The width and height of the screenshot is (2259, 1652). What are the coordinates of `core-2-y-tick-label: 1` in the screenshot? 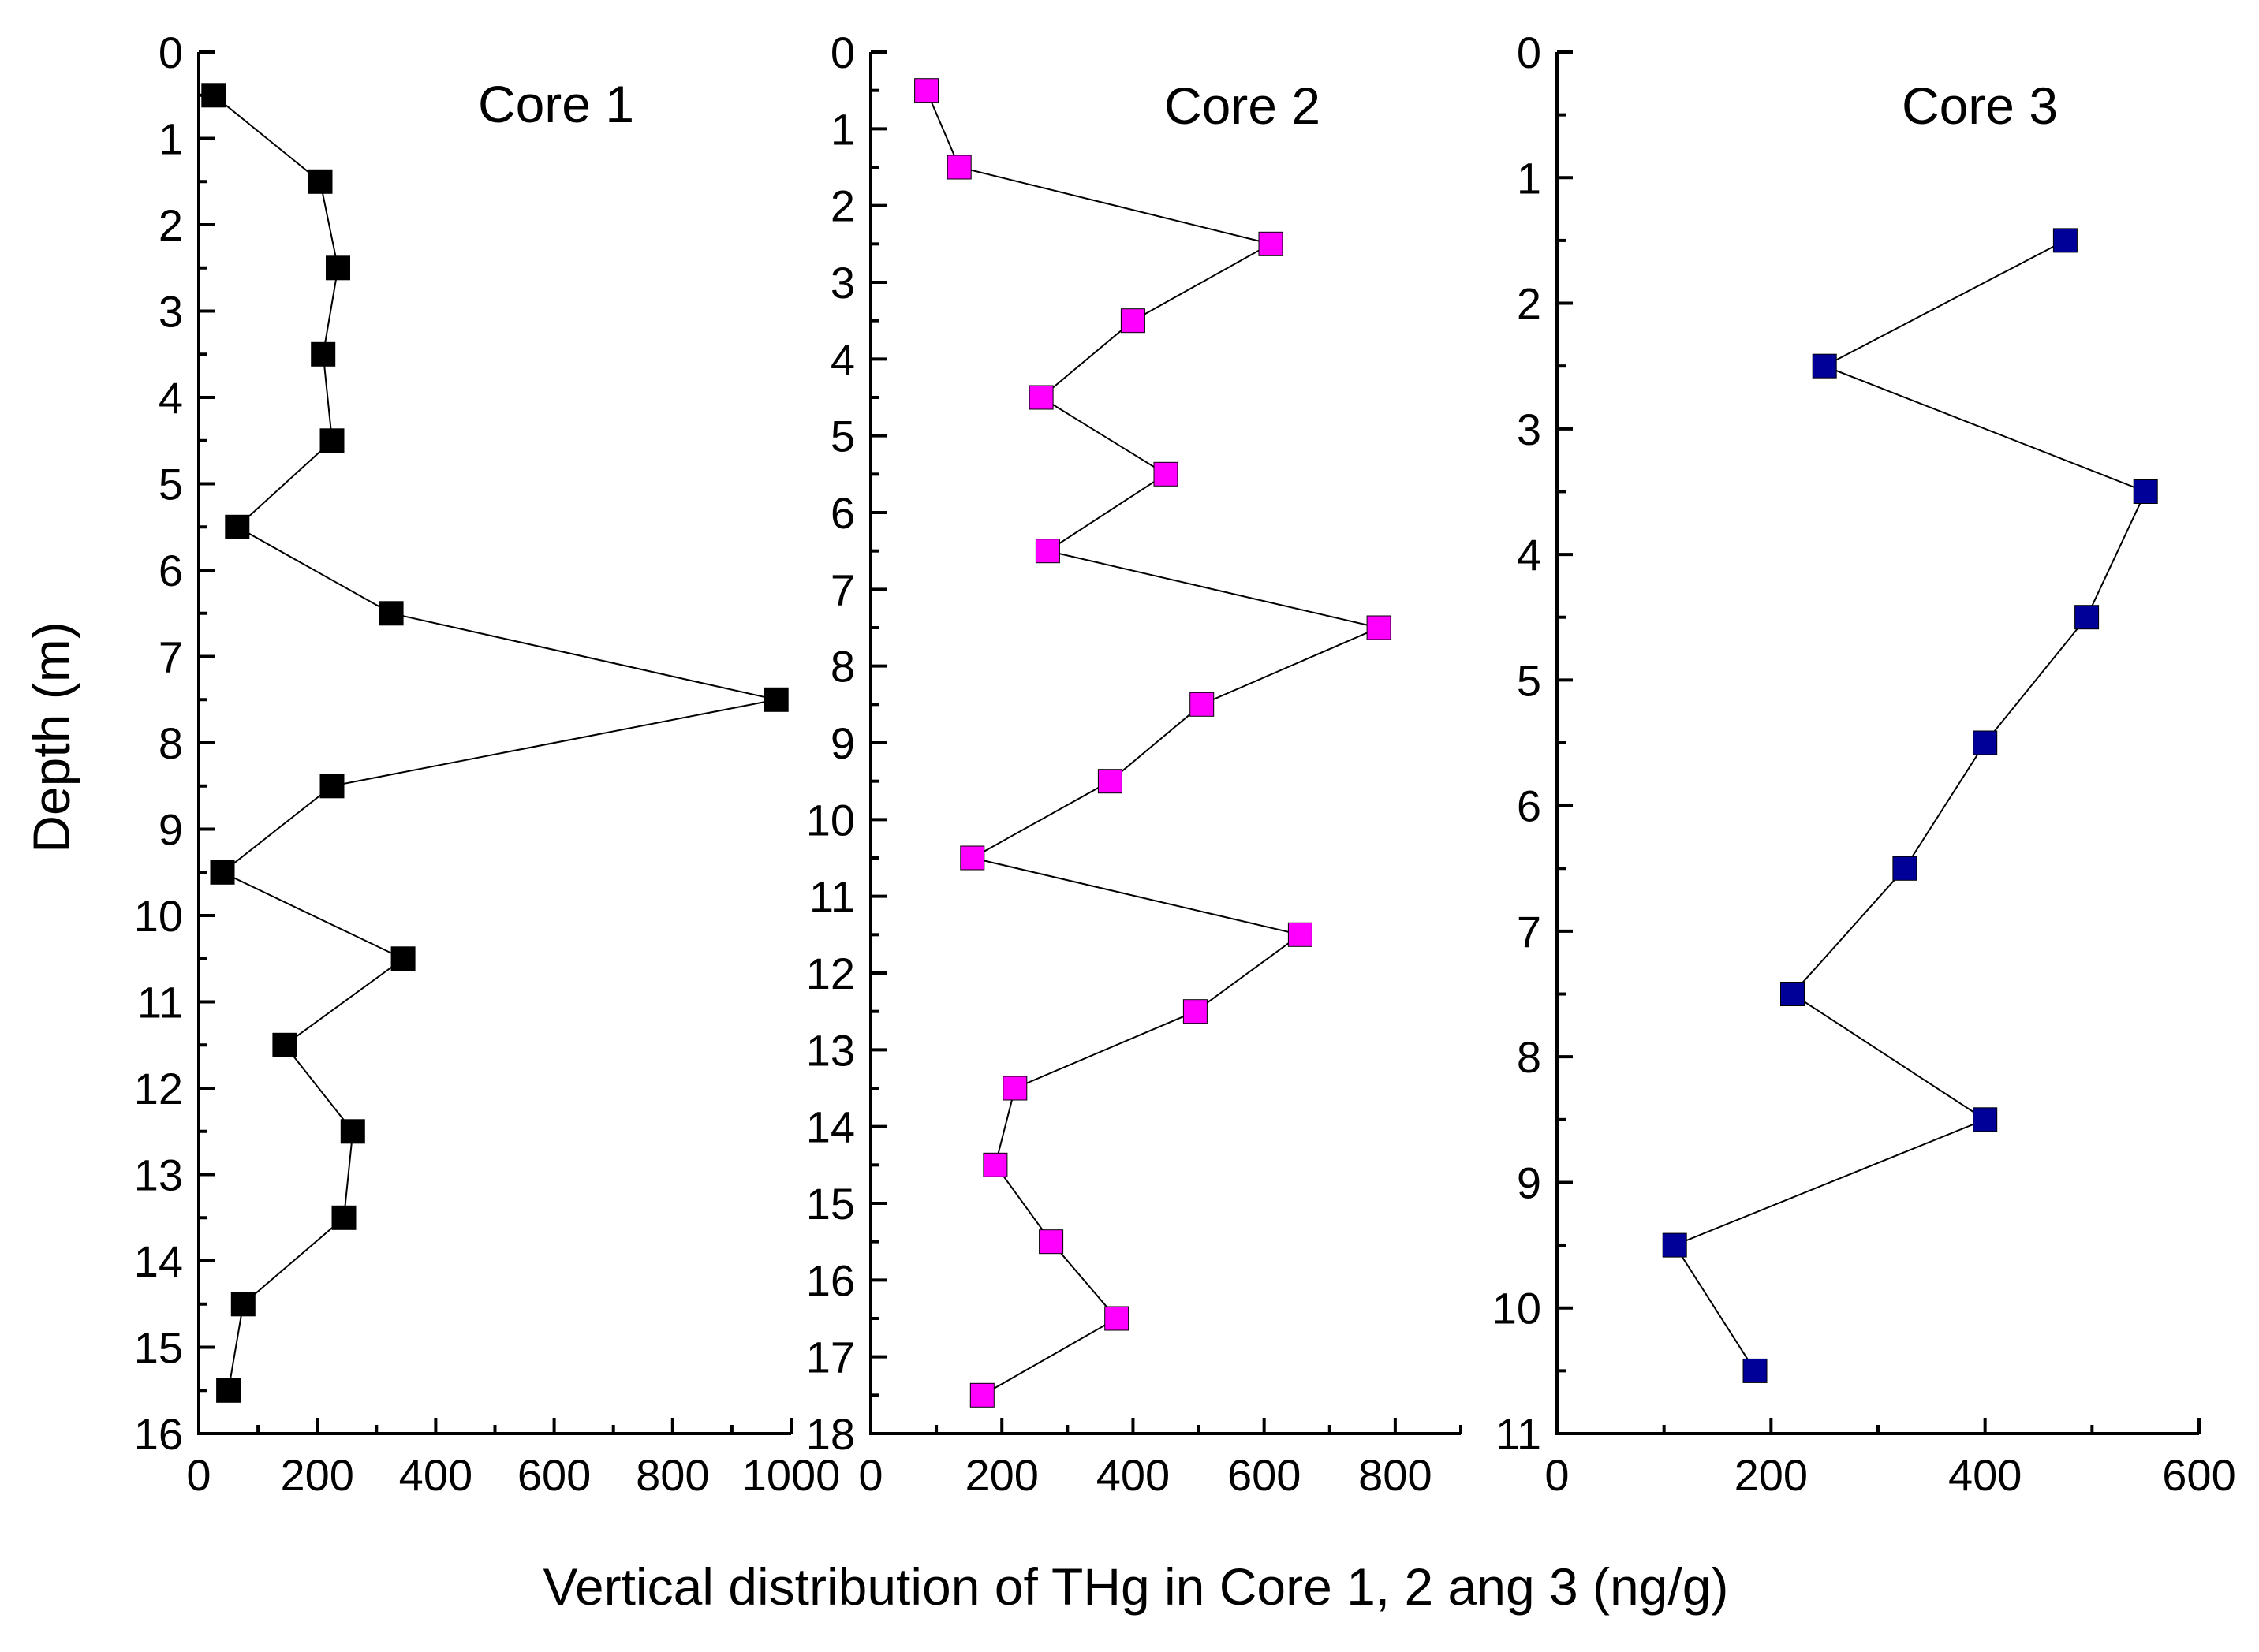 It's located at (843, 129).